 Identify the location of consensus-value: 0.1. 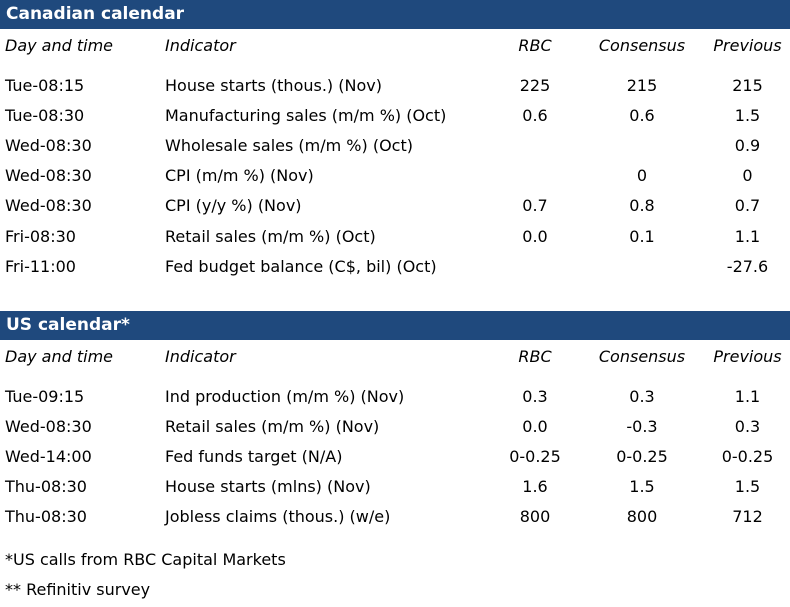
(642, 236).